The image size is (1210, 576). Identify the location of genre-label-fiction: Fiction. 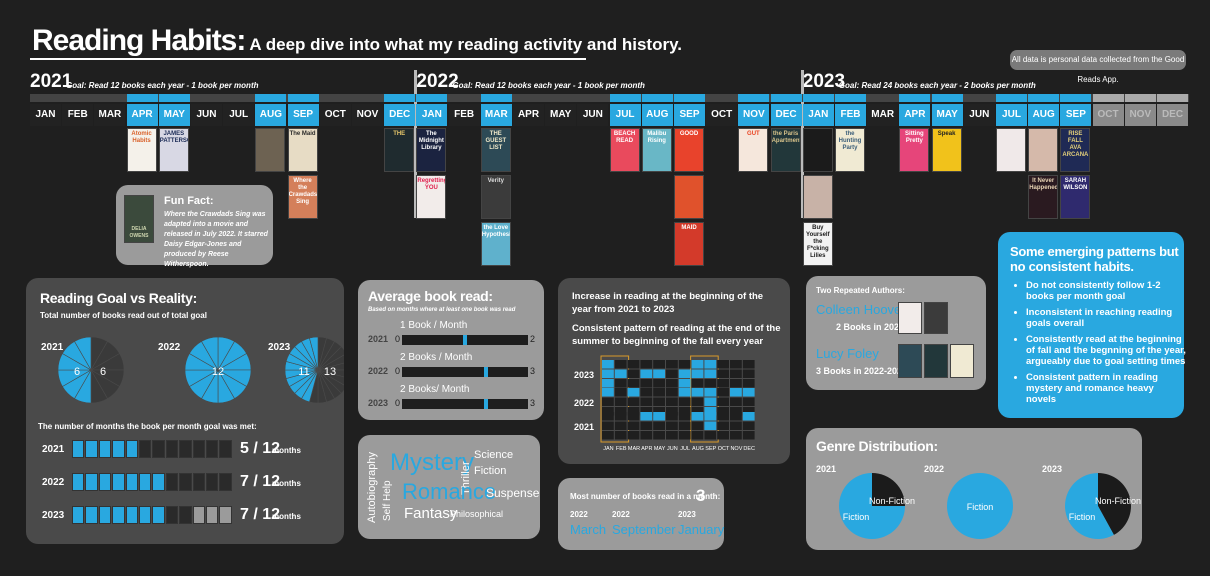
(980, 507).